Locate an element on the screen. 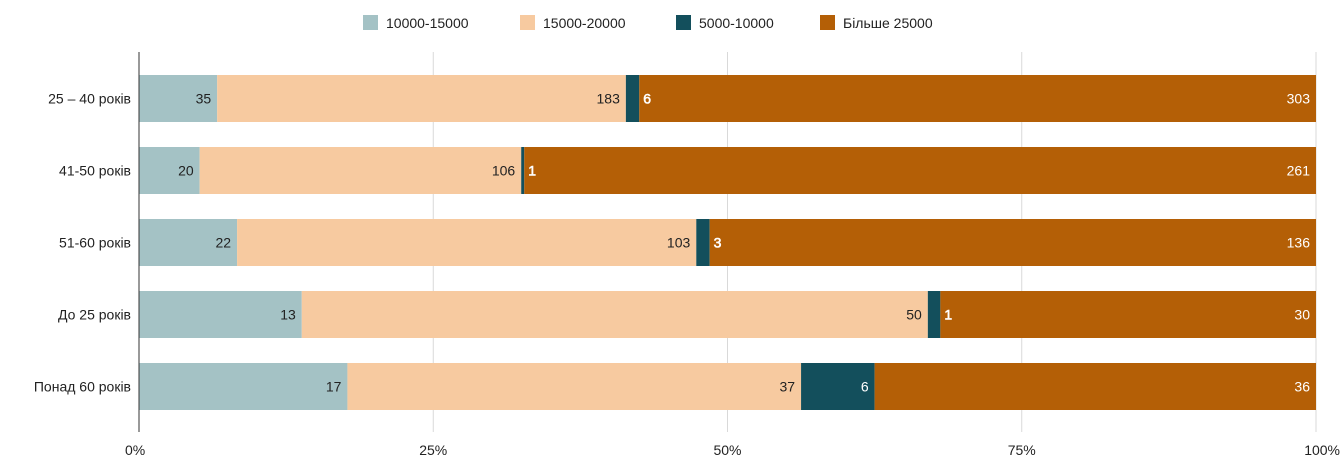  bar-до-25-років-10000-15000 is located at coordinates (220, 314).